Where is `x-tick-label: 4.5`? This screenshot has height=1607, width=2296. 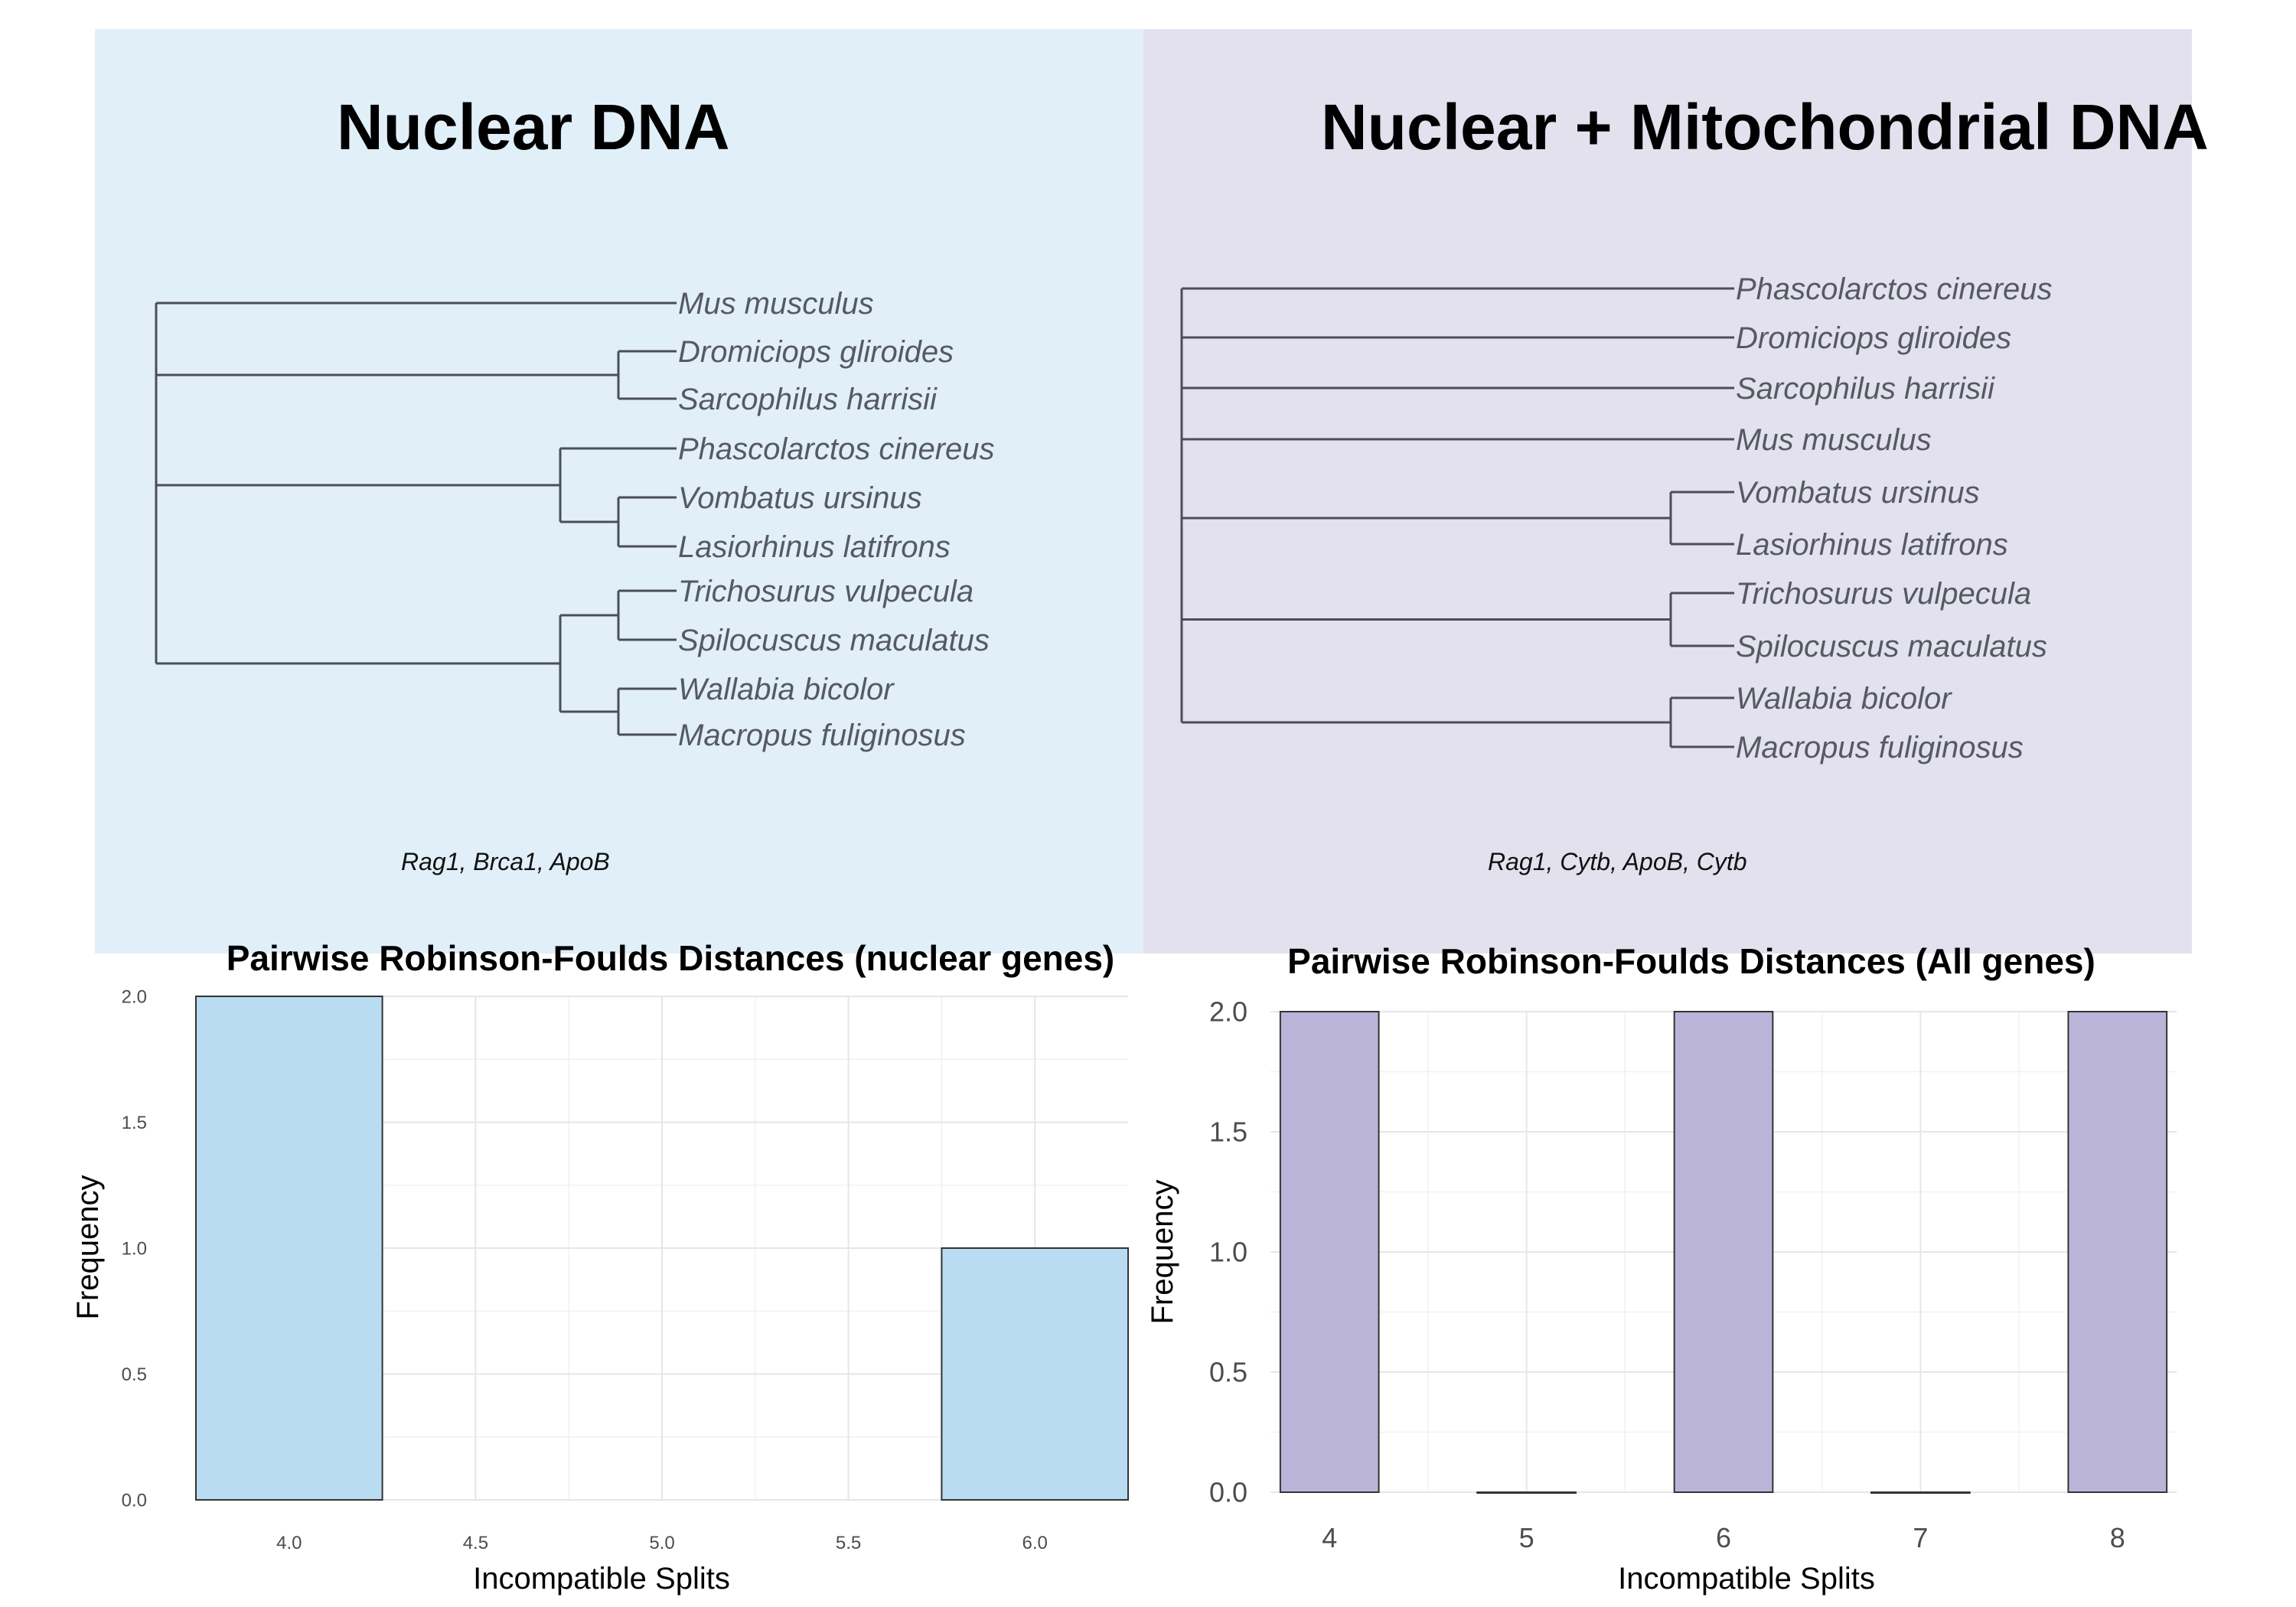 x-tick-label: 4.5 is located at coordinates (475, 1543).